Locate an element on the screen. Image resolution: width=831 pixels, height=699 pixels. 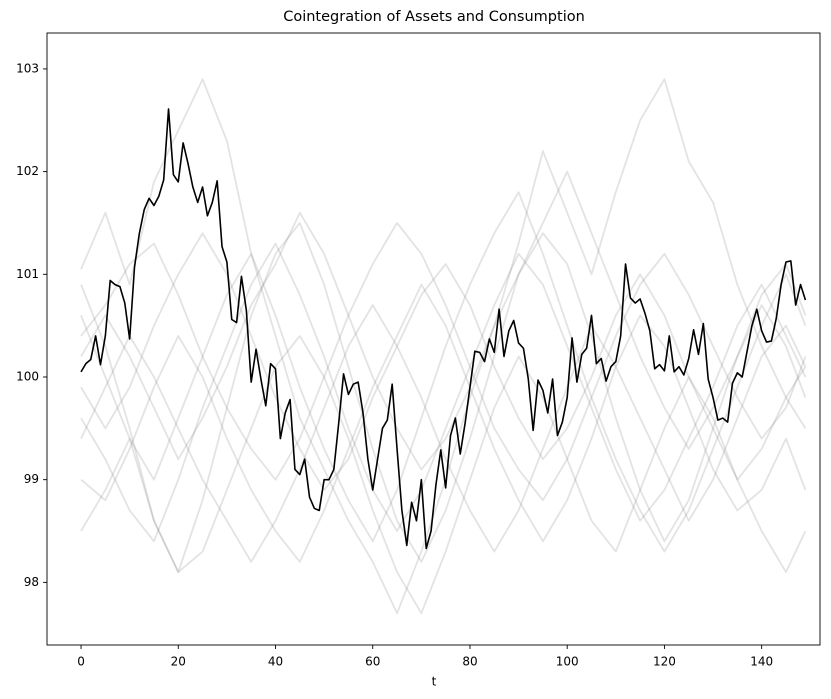
x-axis-label: t is located at coordinates (434, 682).